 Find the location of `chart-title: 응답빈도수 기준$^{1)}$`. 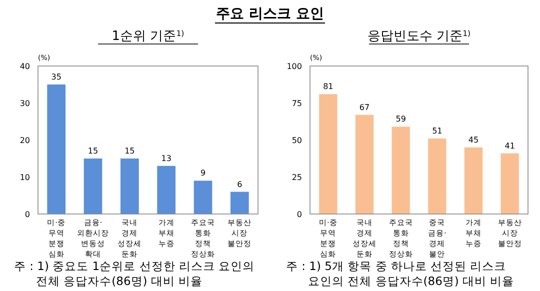

chart-title: 응답빈도수 기준$^{1)}$ is located at coordinates (419, 36).